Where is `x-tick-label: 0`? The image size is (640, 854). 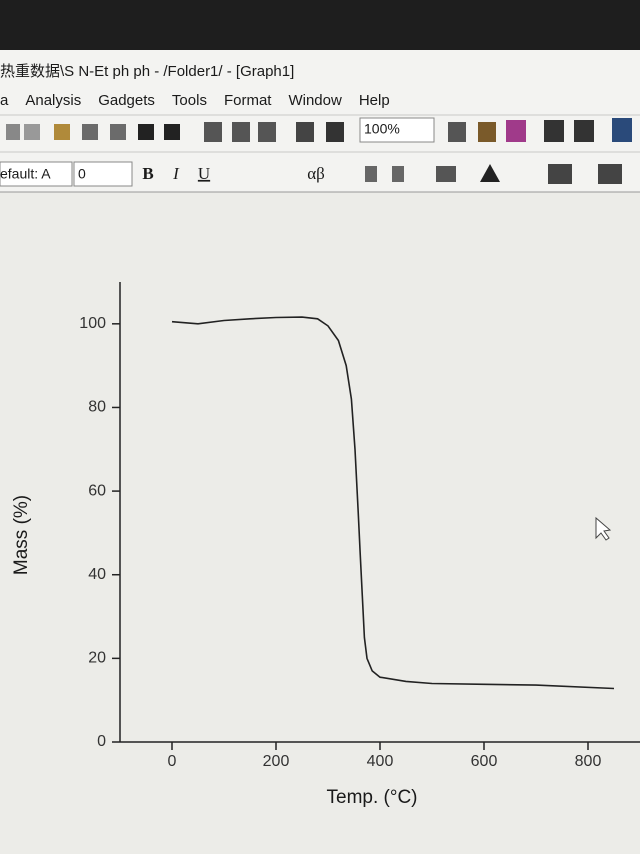
x-tick-label: 0 is located at coordinates (172, 761).